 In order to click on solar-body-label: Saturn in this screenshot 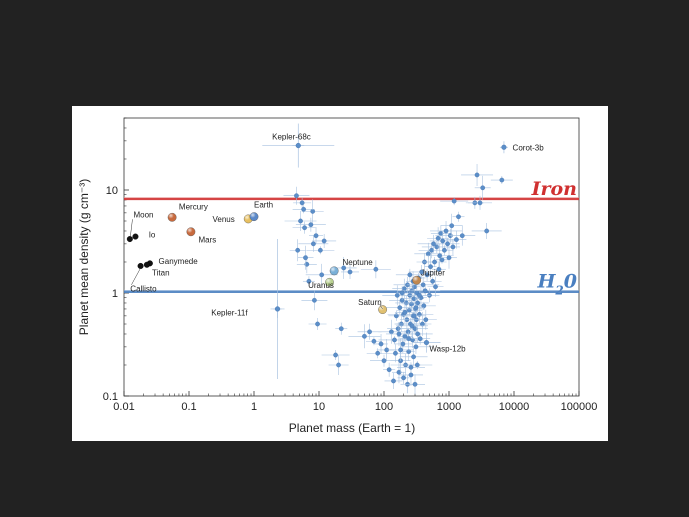, I will do `click(370, 302)`.